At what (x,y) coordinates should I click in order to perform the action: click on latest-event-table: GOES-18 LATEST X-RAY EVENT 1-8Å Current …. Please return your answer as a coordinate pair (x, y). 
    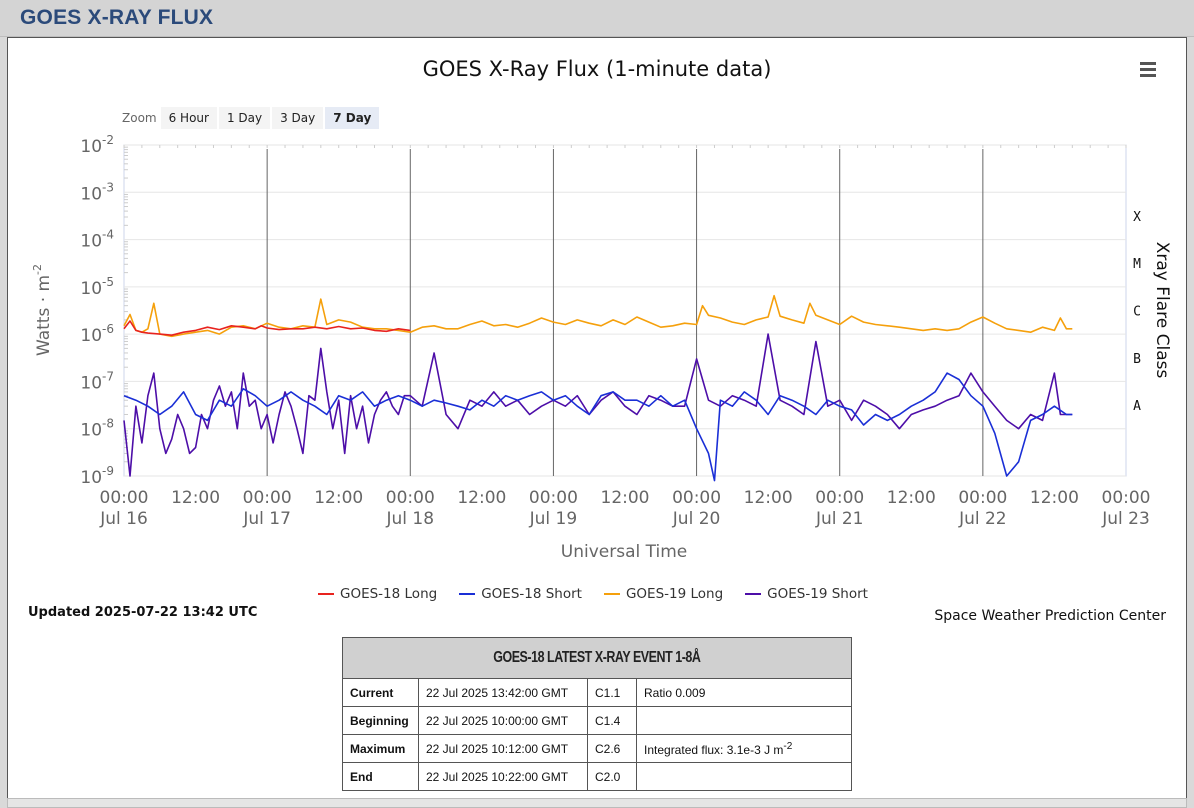
    Looking at the image, I should click on (597, 714).